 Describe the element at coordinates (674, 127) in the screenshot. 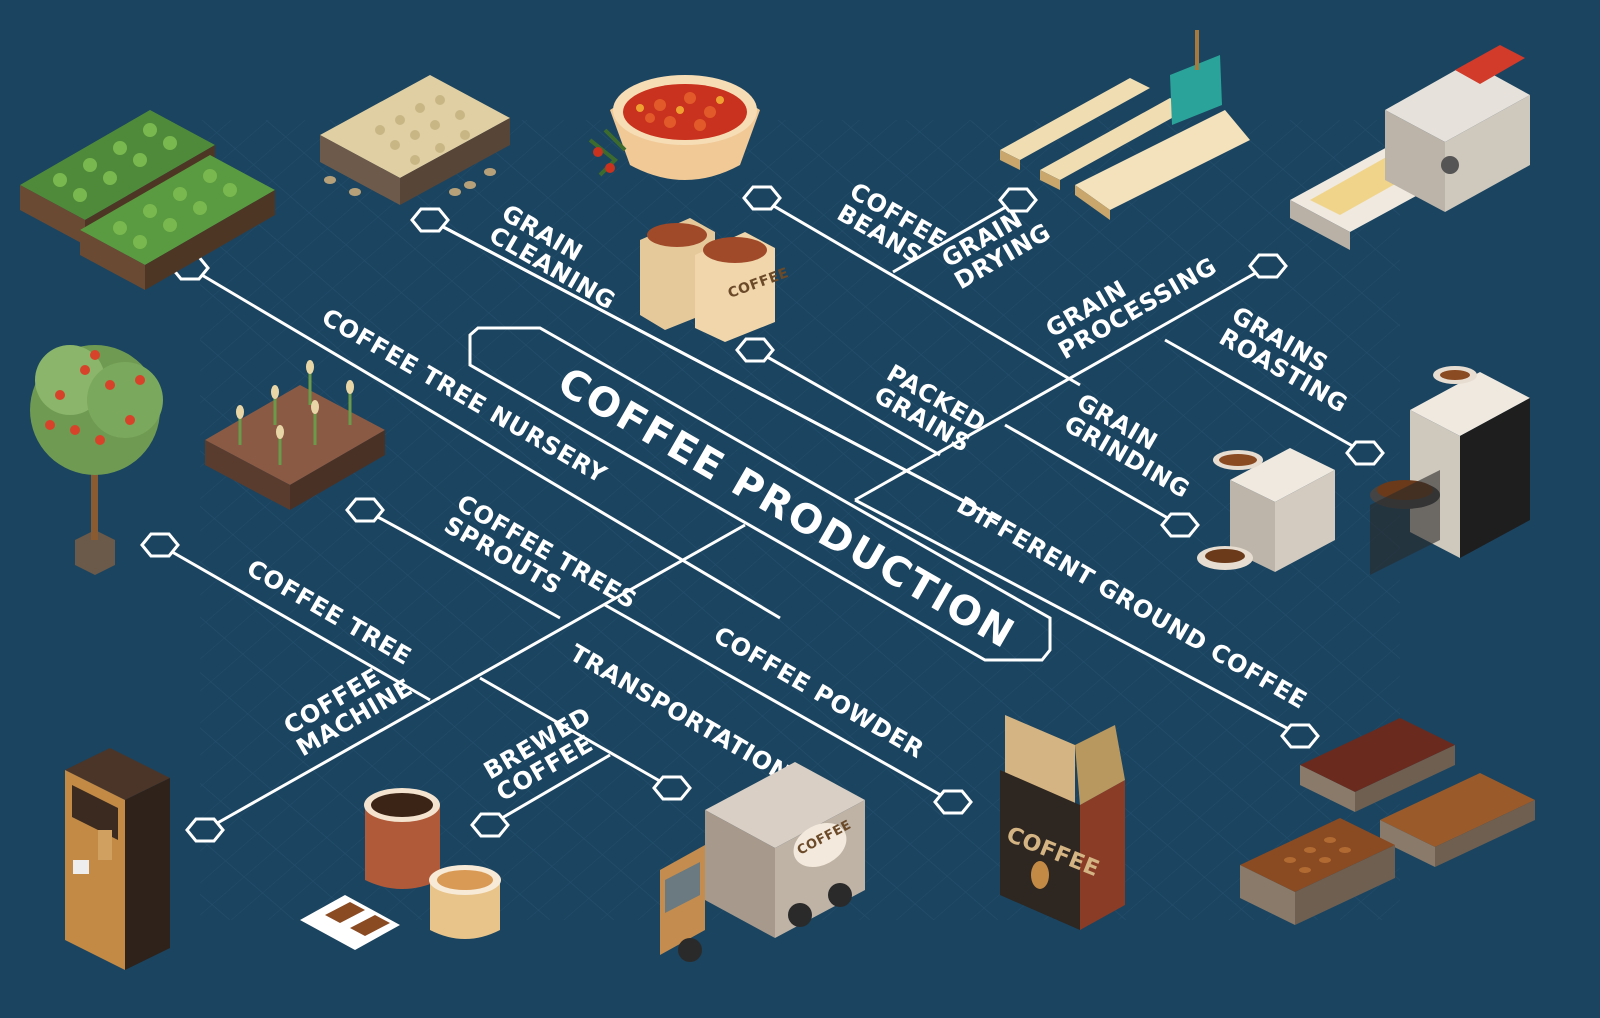

I see `cherry-bowl-illustration` at that location.